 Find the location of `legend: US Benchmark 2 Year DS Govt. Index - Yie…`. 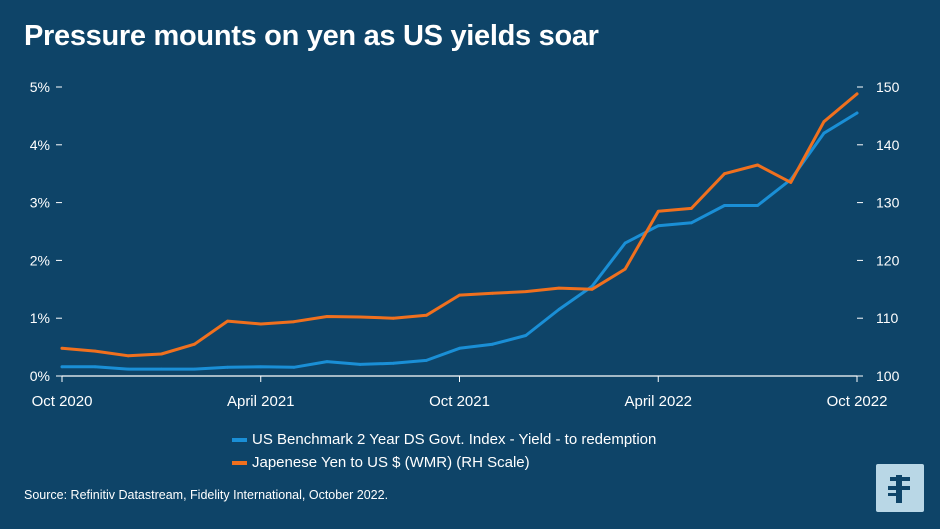

legend: US Benchmark 2 Year DS Govt. Index - Yie… is located at coordinates (444, 451).